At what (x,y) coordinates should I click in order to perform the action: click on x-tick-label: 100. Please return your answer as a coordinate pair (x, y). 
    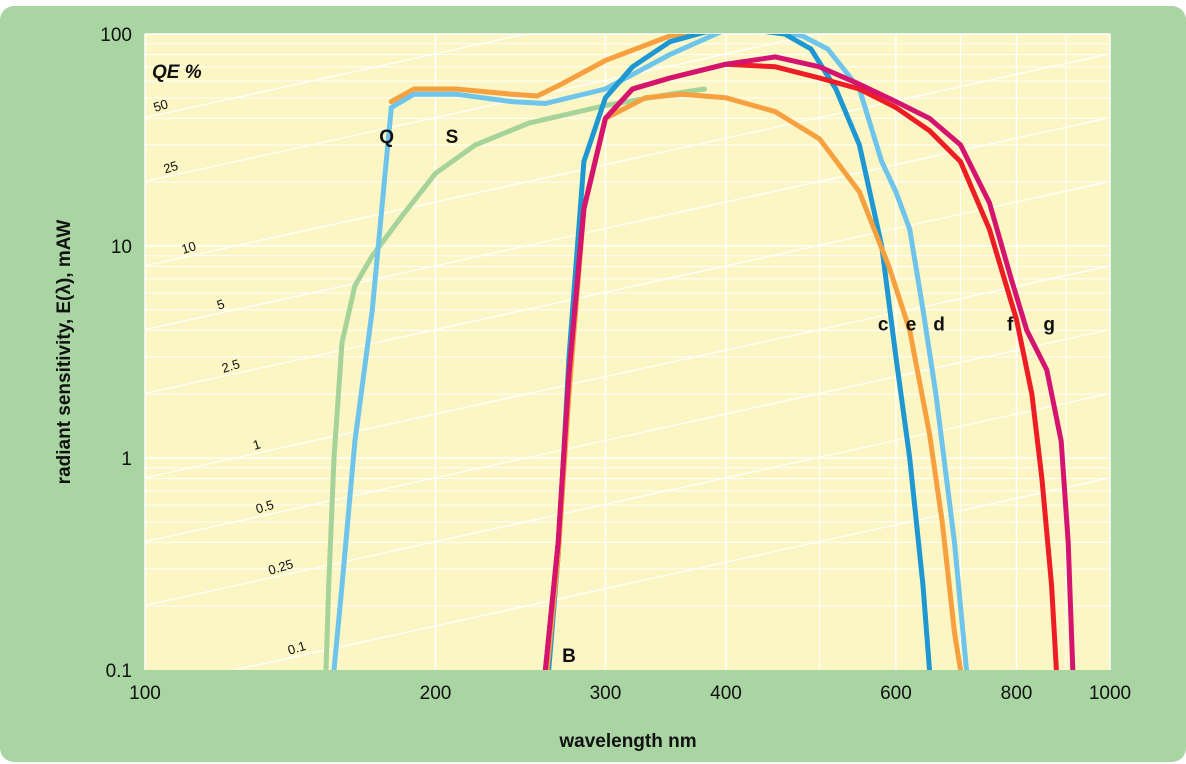
    Looking at the image, I should click on (145, 693).